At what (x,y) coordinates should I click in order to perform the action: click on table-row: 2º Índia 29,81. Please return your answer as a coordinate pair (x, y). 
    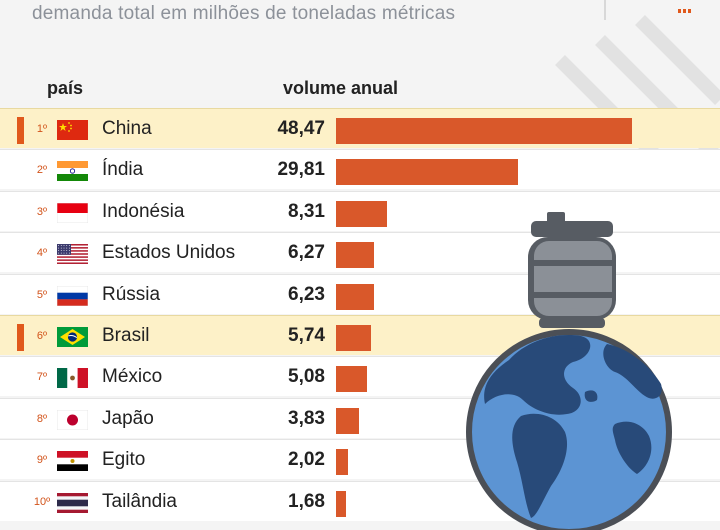
    Looking at the image, I should click on (360, 169).